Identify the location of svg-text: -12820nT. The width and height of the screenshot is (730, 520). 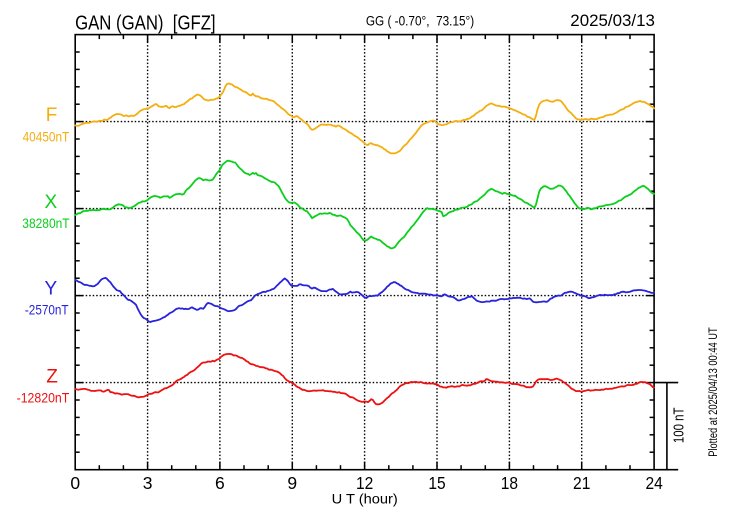
(43, 398).